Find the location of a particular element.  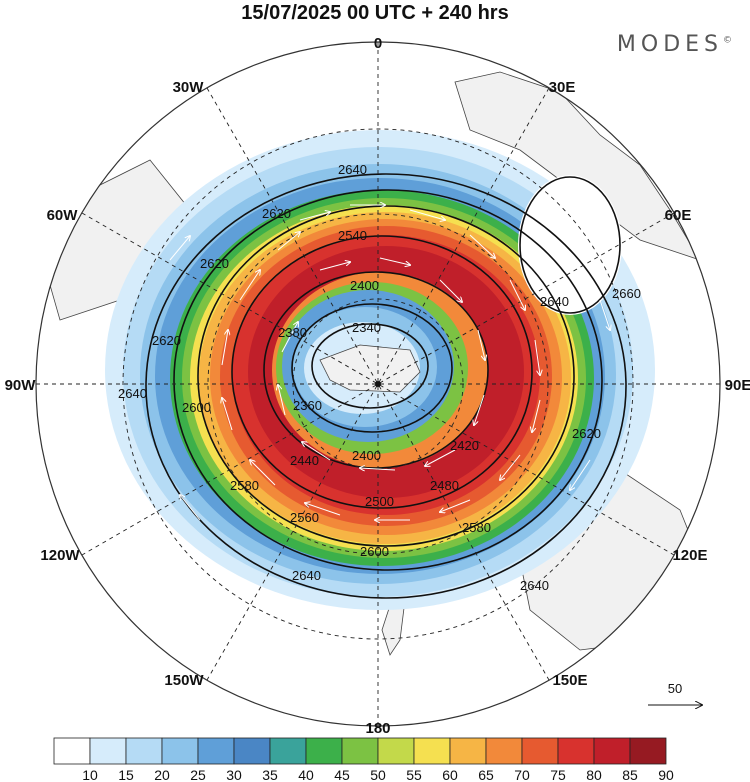

lon-label-90e: 90E is located at coordinates (737, 385).